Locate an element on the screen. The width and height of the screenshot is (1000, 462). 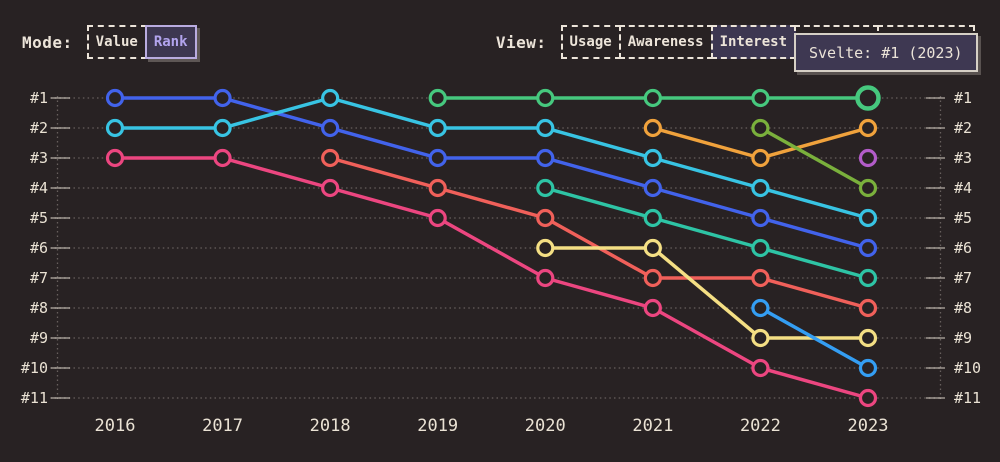
series-line-olive-green is located at coordinates (814, 158).